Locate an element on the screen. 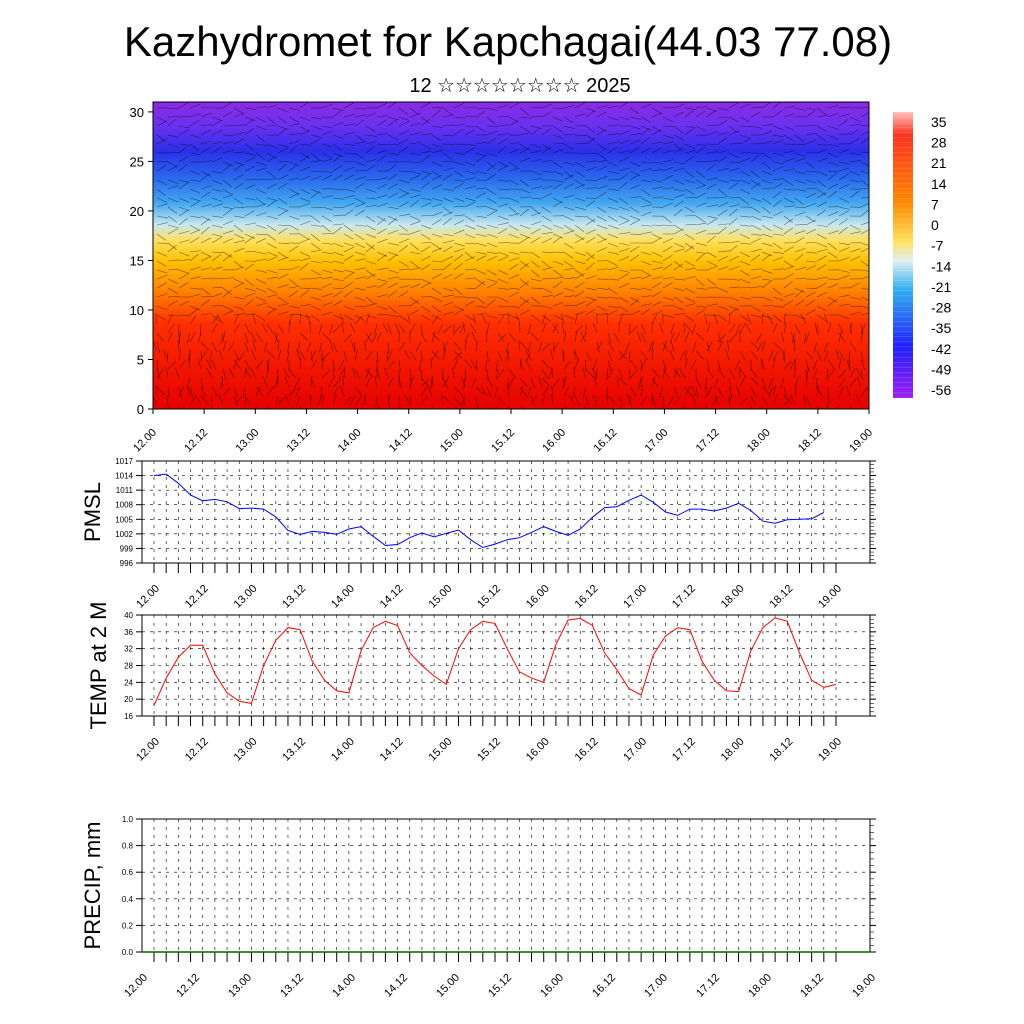 This screenshot has height=1024, width=1024. y-tick-label: 0.0 is located at coordinates (128, 952).